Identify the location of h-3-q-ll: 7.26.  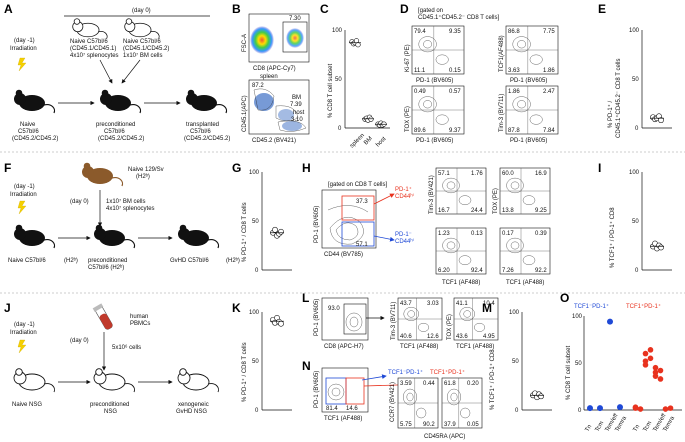
(508, 271).